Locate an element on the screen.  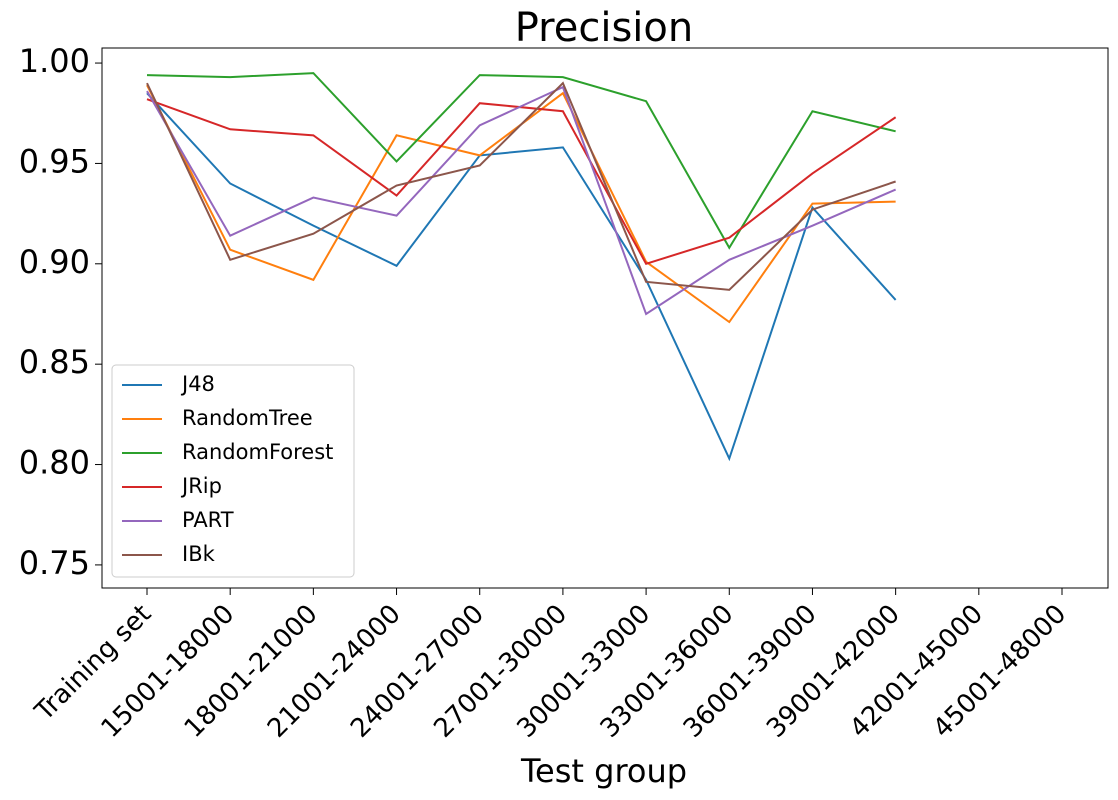
legend-label: J48 is located at coordinates (197, 384).